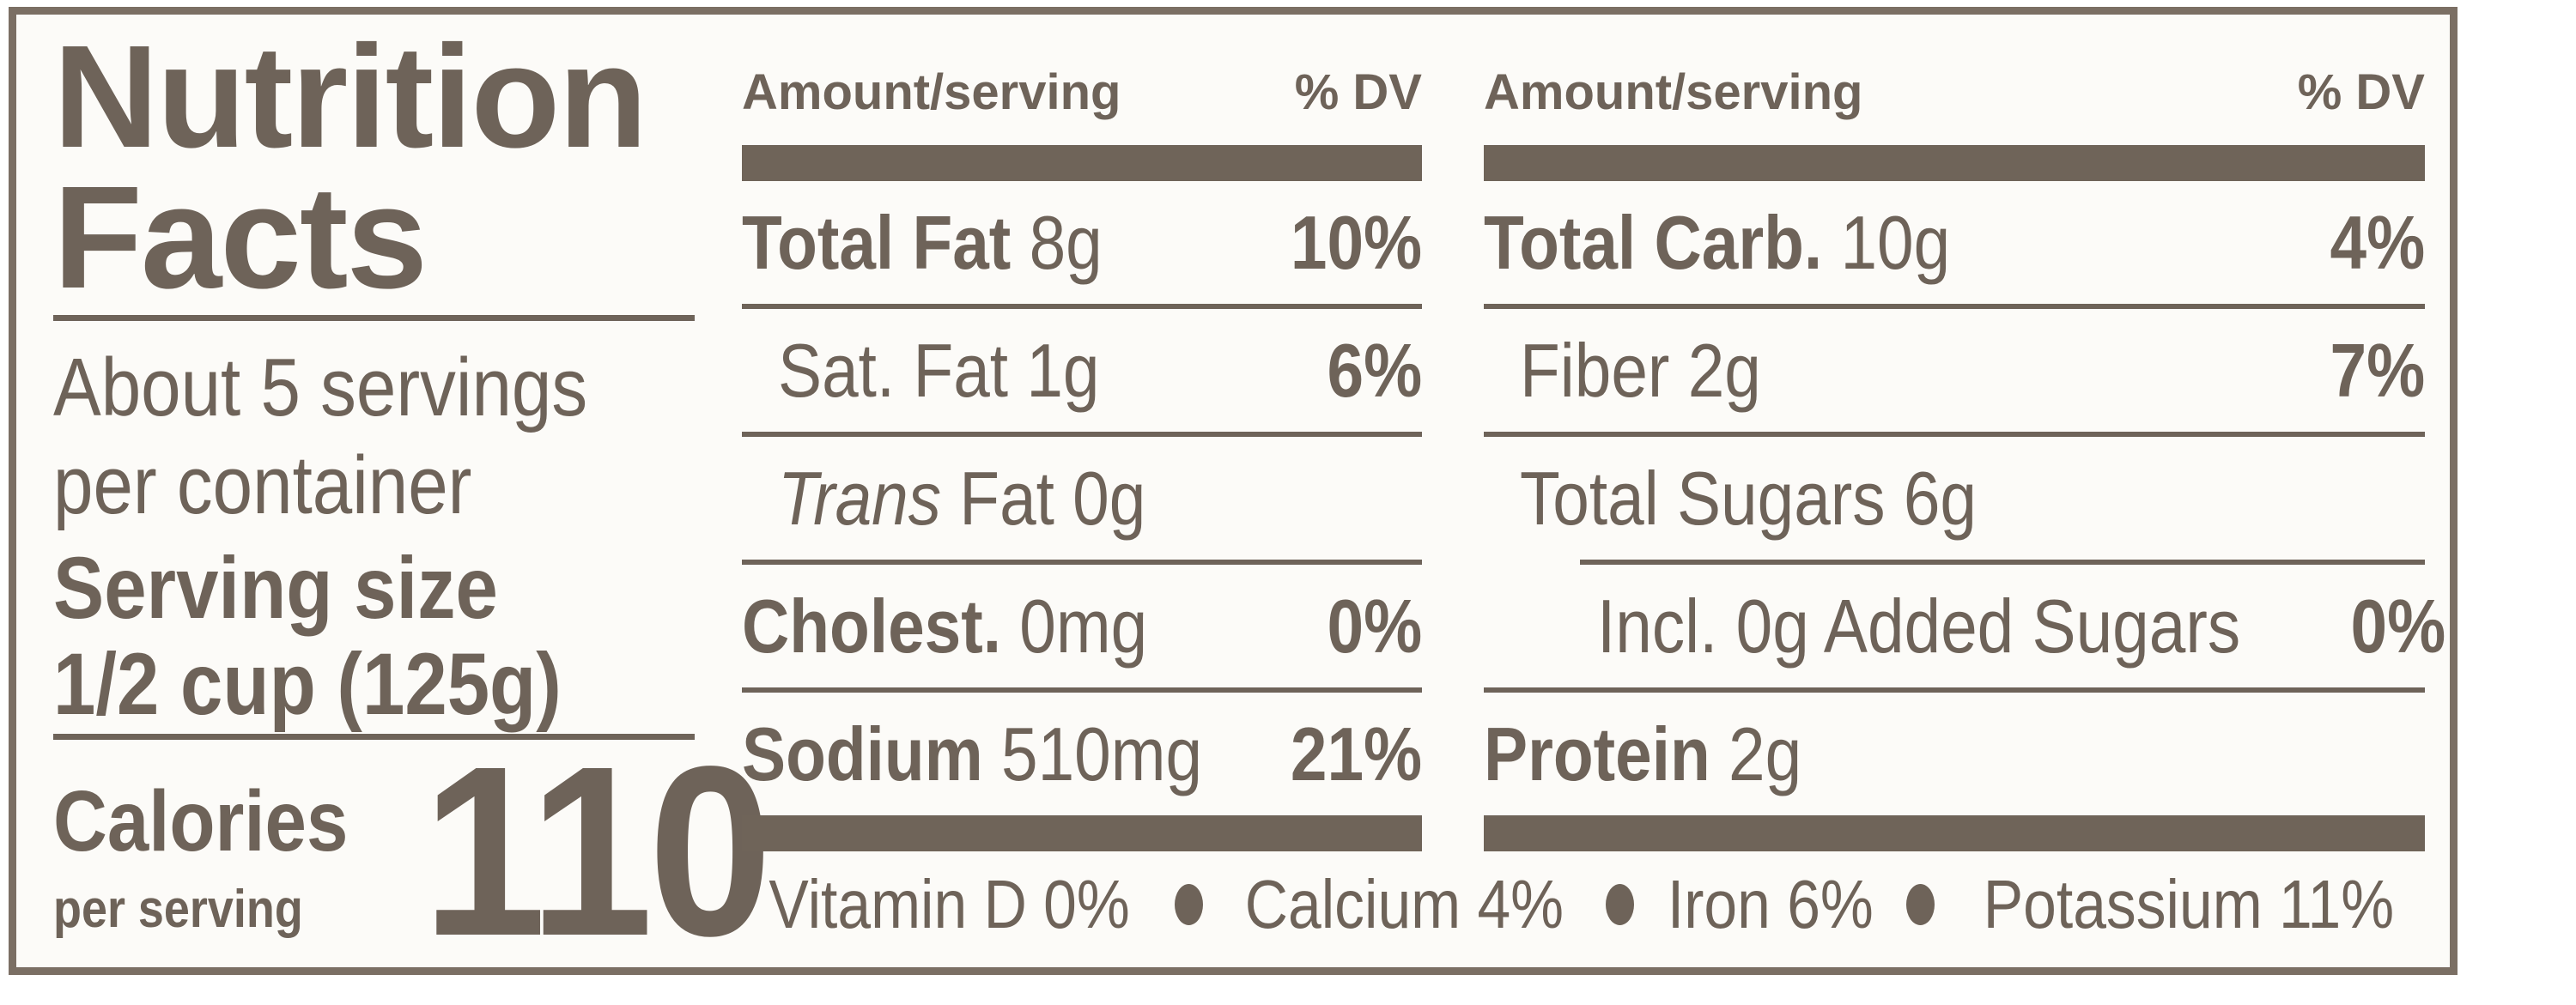 This screenshot has width=2576, height=1005. What do you see at coordinates (1356, 242) in the screenshot?
I see `daily-value-text: 10%` at bounding box center [1356, 242].